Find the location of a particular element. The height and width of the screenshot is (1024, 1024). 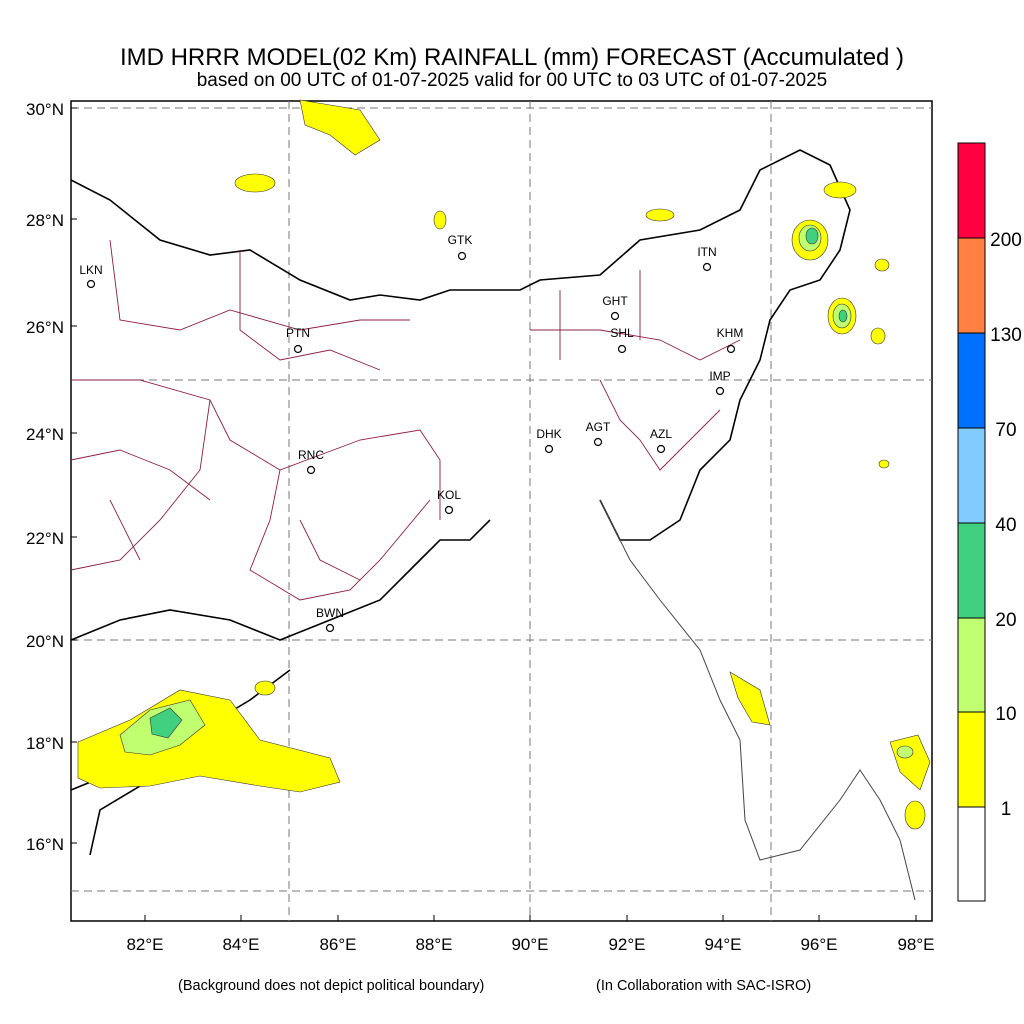

city-marker-khm is located at coordinates (731, 349).